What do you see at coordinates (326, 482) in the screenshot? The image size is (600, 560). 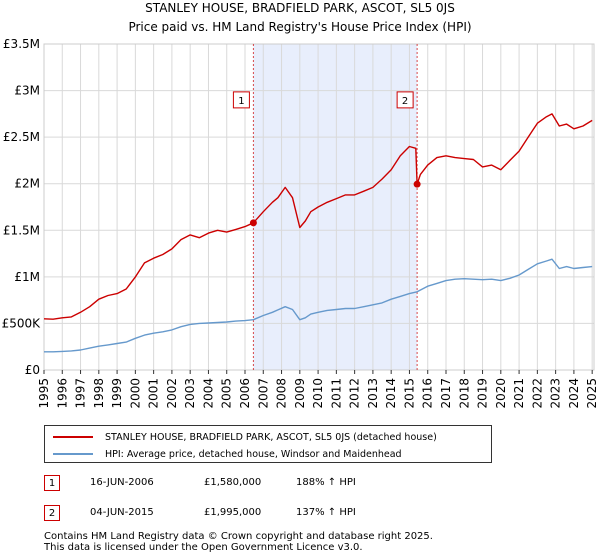 I see `sale-hpi-change: 188% ↑ HPI` at bounding box center [326, 482].